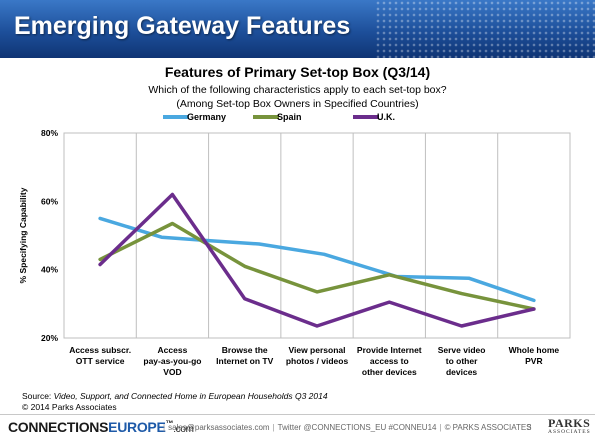 The image size is (595, 446). What do you see at coordinates (389, 361) in the screenshot?
I see `x-tick-label-4: Provide Internet access to other devices` at bounding box center [389, 361].